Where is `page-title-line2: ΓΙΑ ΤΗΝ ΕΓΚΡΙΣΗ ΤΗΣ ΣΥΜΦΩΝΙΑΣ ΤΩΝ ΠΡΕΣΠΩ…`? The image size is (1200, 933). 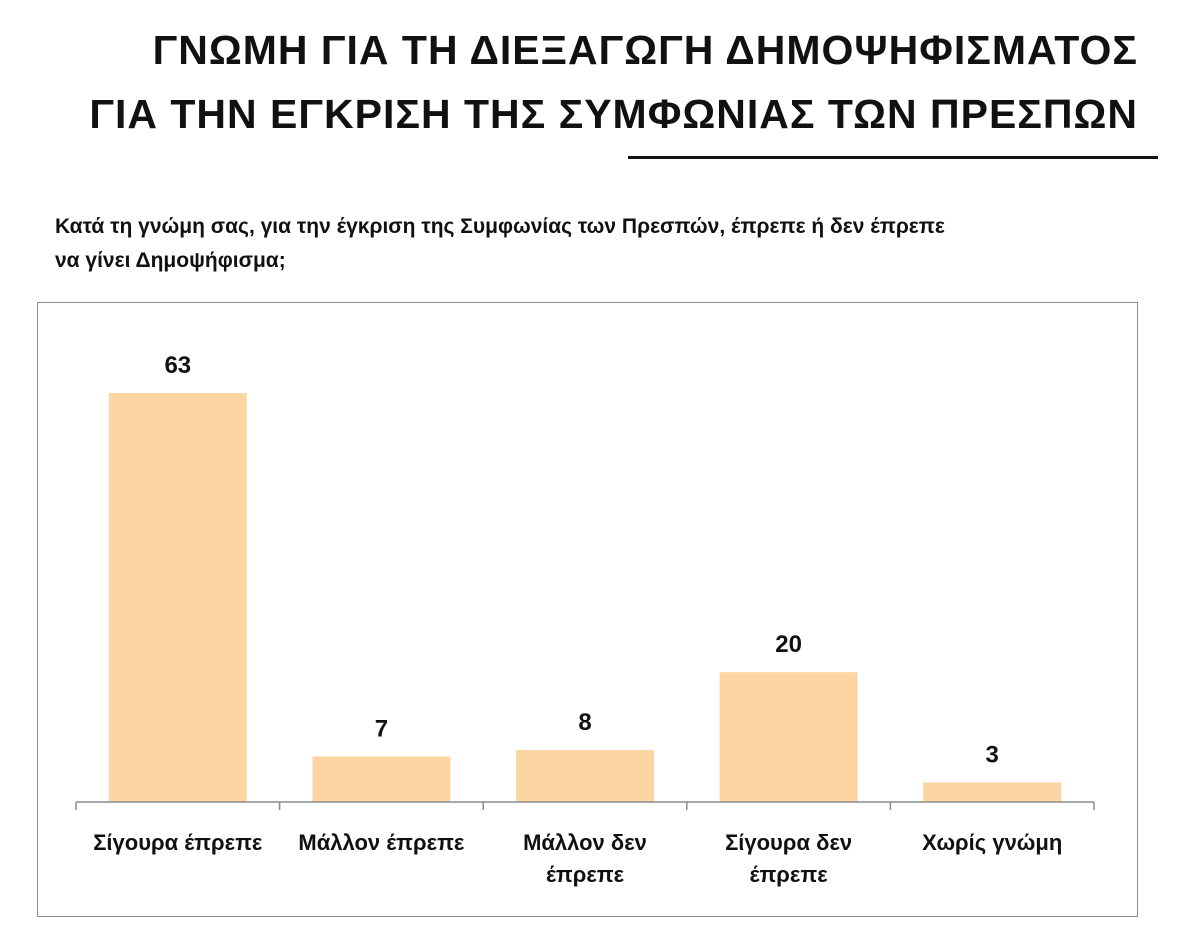
page-title-line2: ΓΙΑ ΤΗΝ ΕΓΚΡΙΣΗ ΤΗΣ ΣΥΜΦΩΝΙΑΣ ΤΩΝ ΠΡΕΣΠΩ… is located at coordinates (613, 114).